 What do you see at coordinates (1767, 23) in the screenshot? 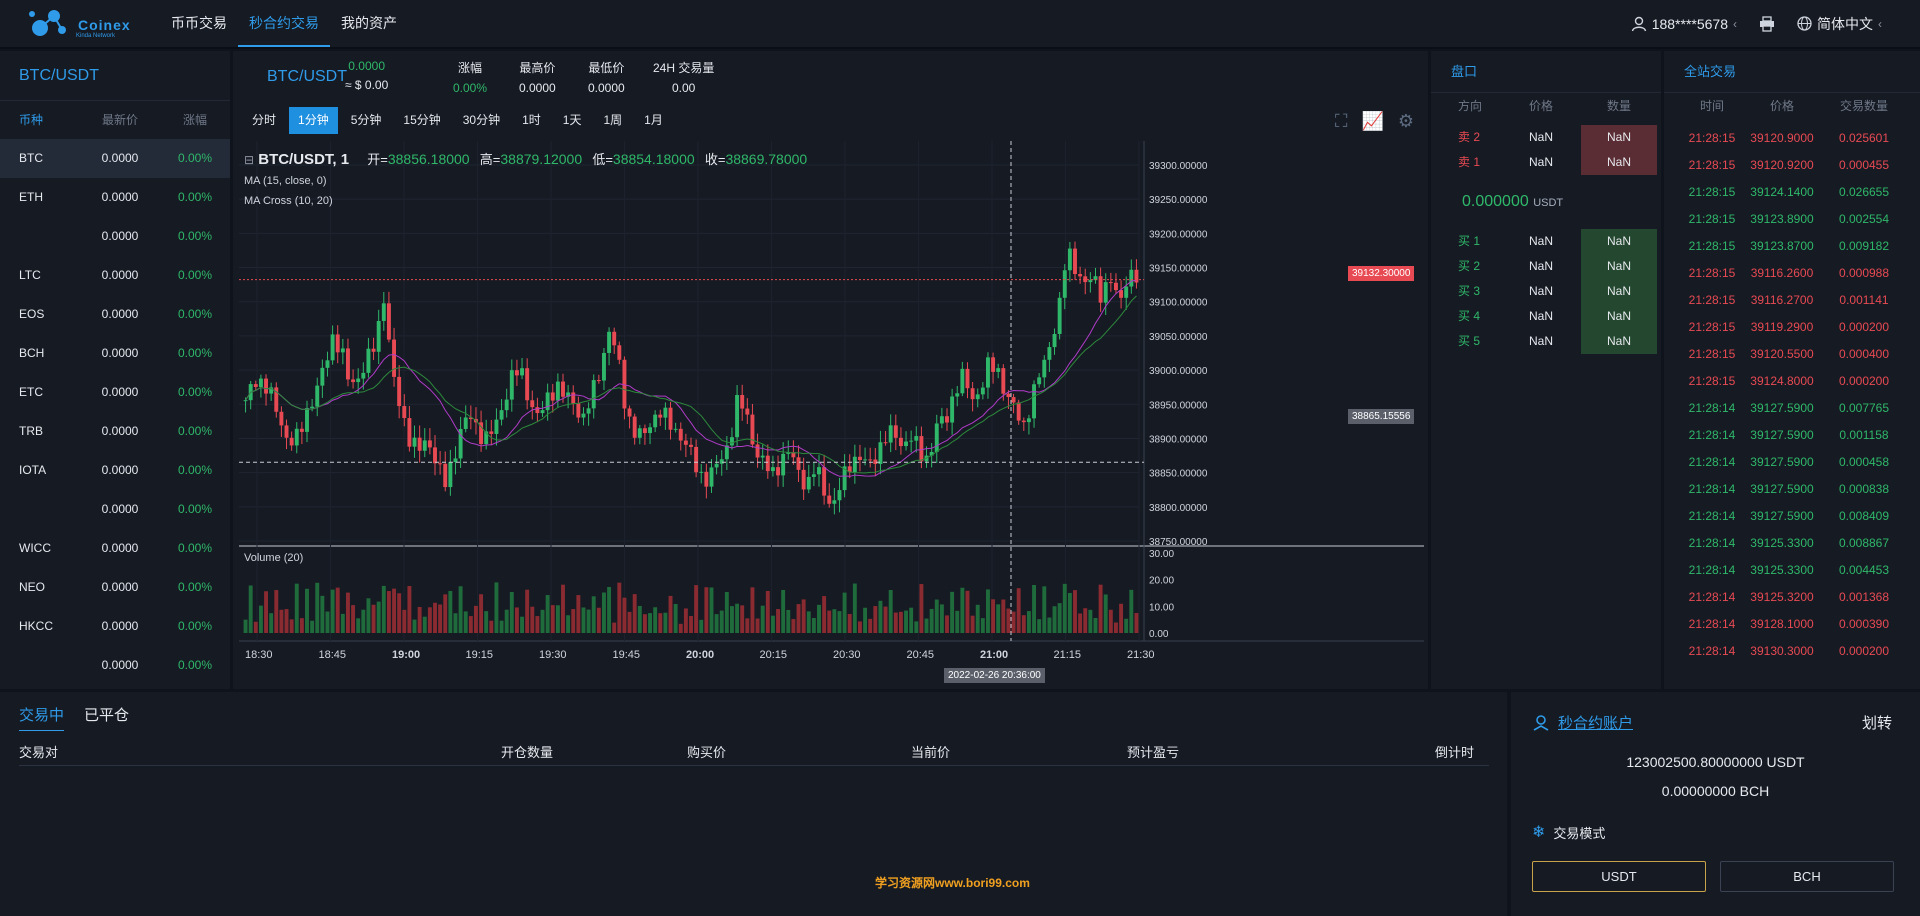
I see `print-button` at bounding box center [1767, 23].